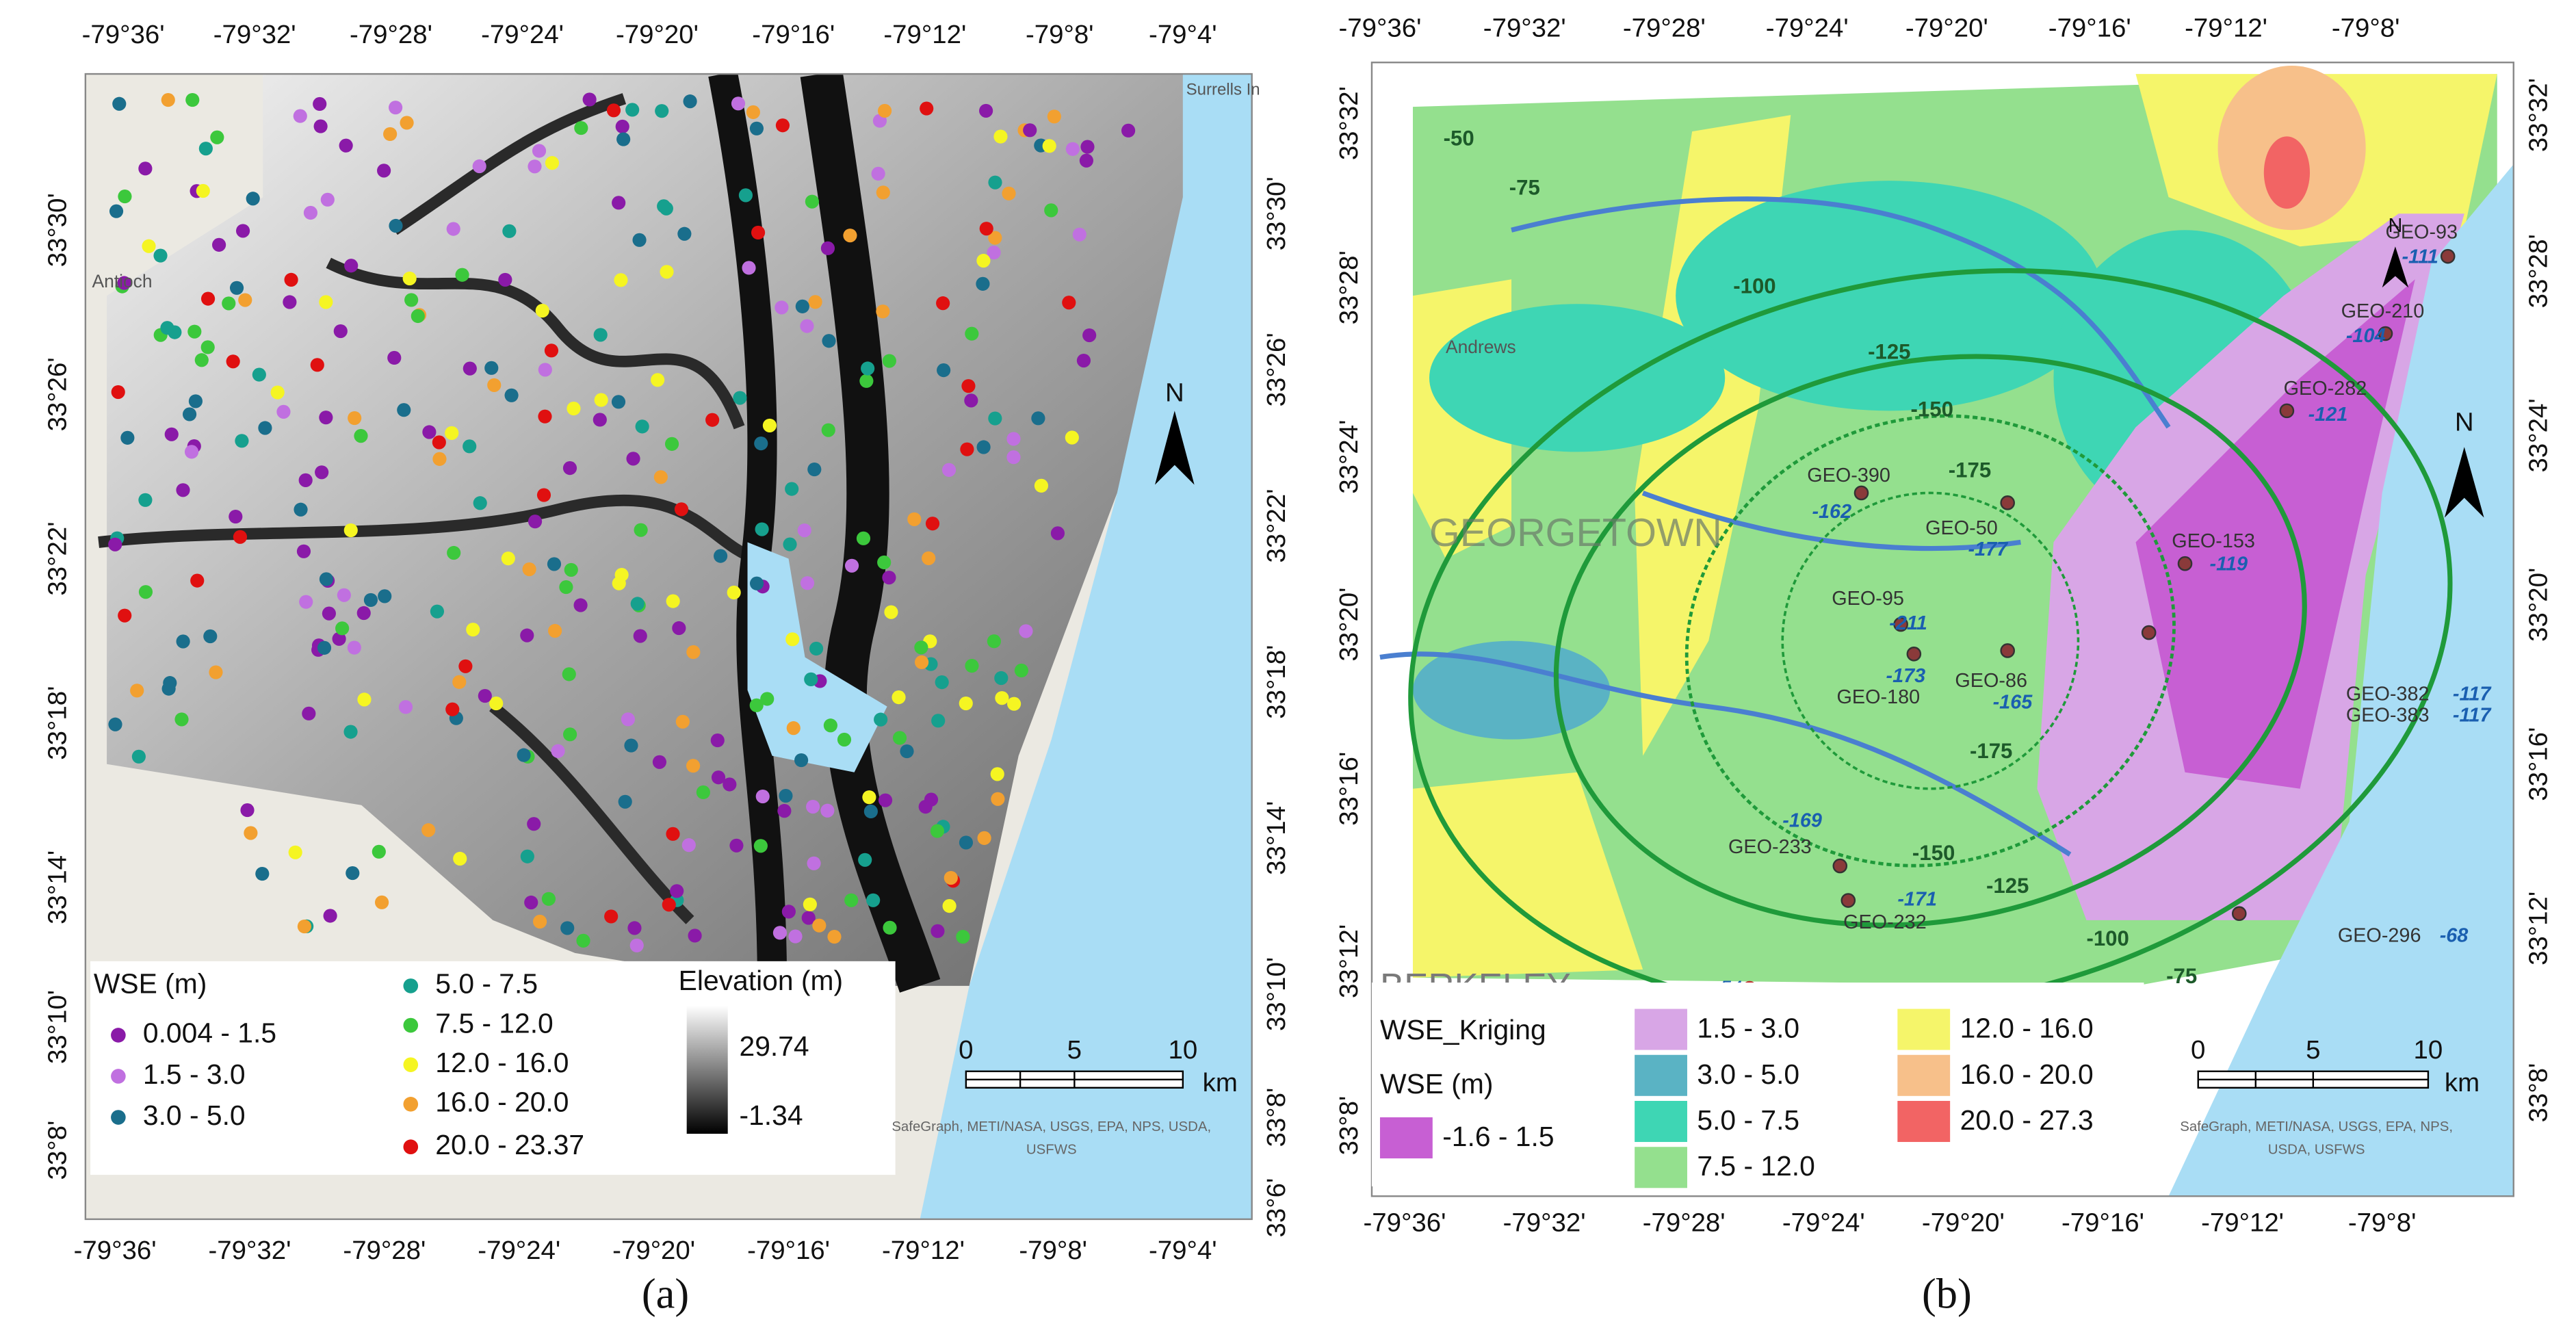  What do you see at coordinates (502, 1102) in the screenshot?
I see `legend-label: 16.0 - 20.0` at bounding box center [502, 1102].